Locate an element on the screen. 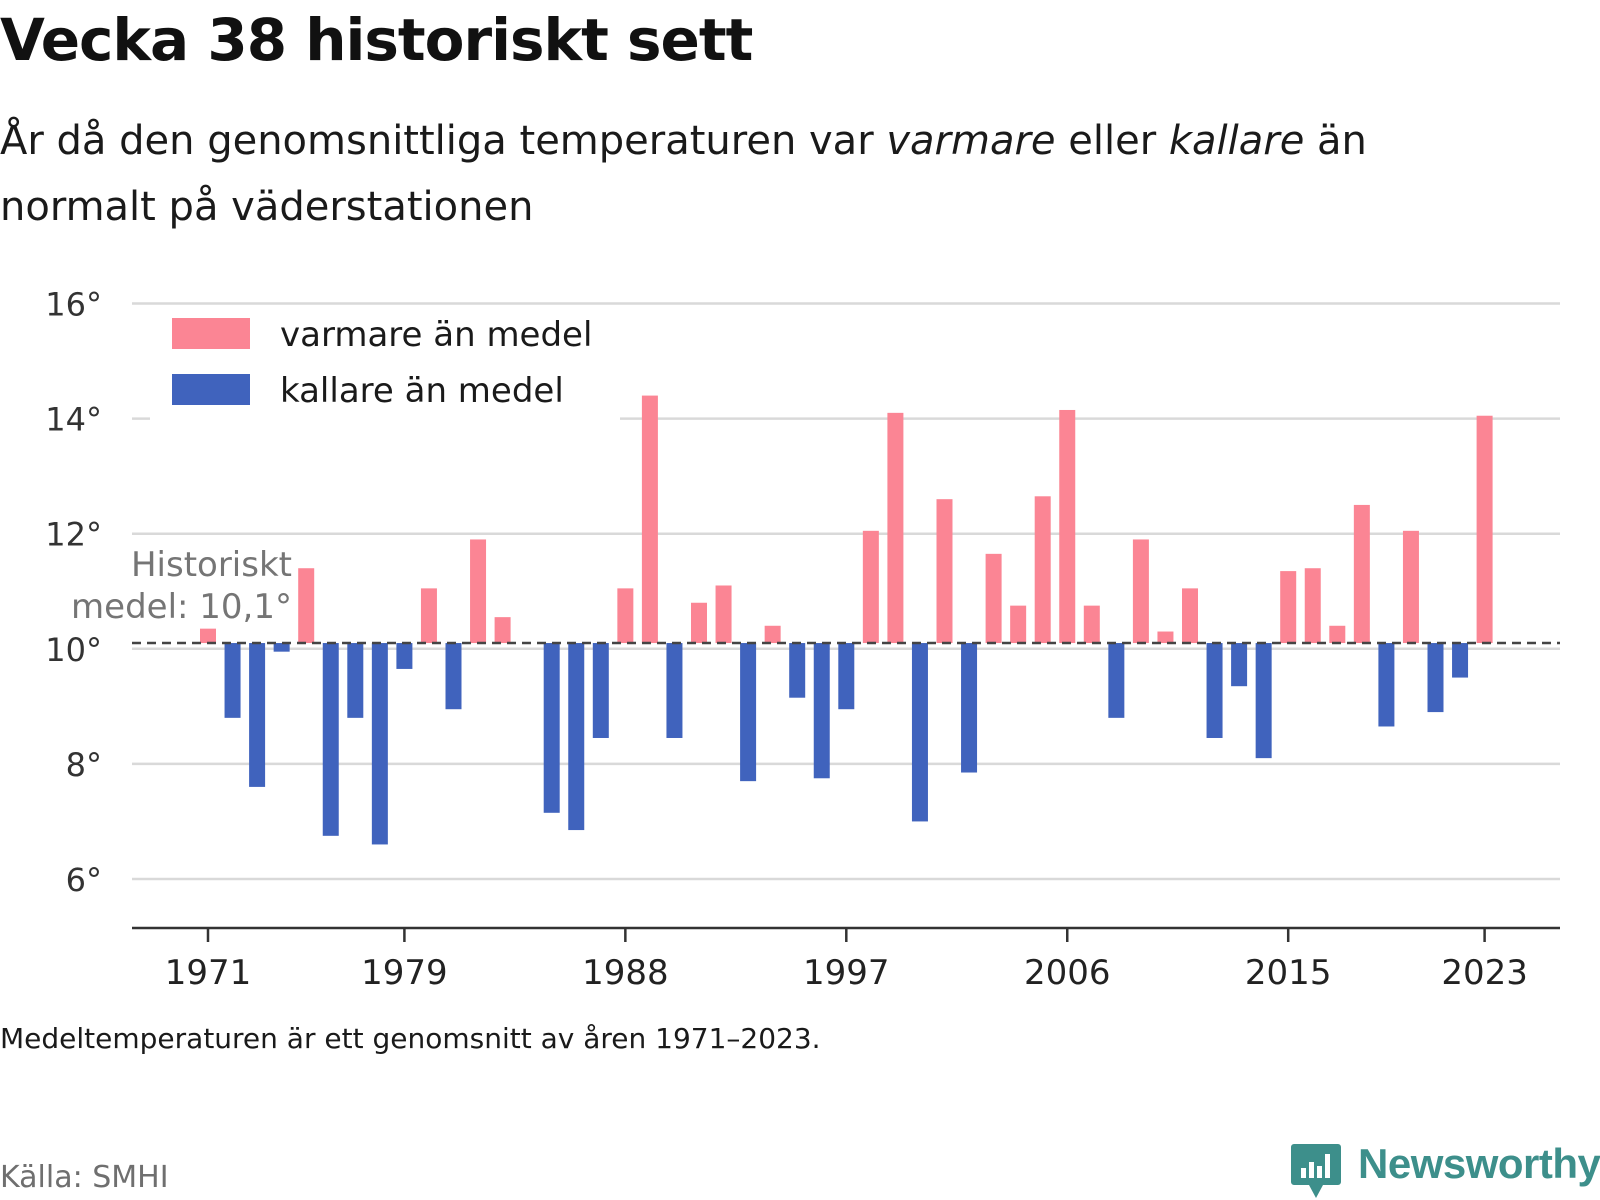 This screenshot has width=1600, height=1200. y-tick-label: 6° is located at coordinates (84, 880).